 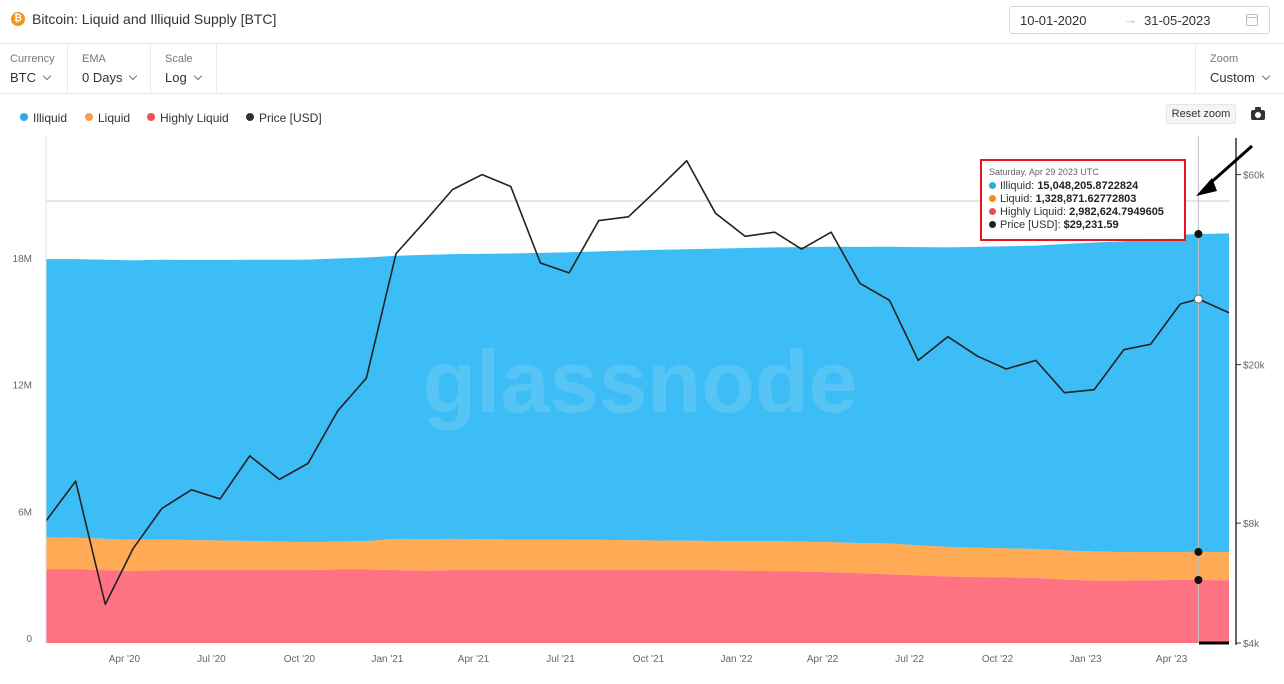 I want to click on camera-icon, so click(x=1258, y=113).